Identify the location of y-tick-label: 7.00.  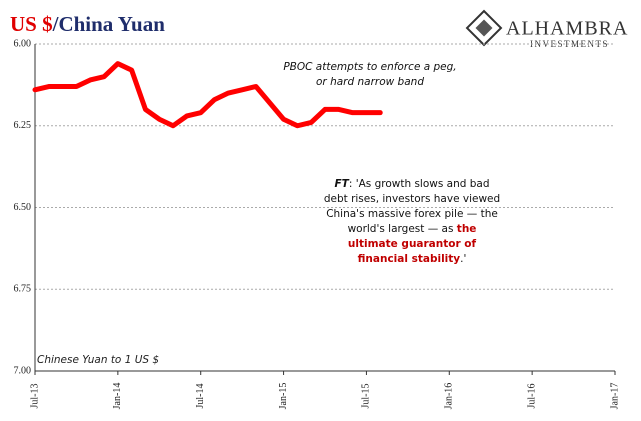
(23, 370).